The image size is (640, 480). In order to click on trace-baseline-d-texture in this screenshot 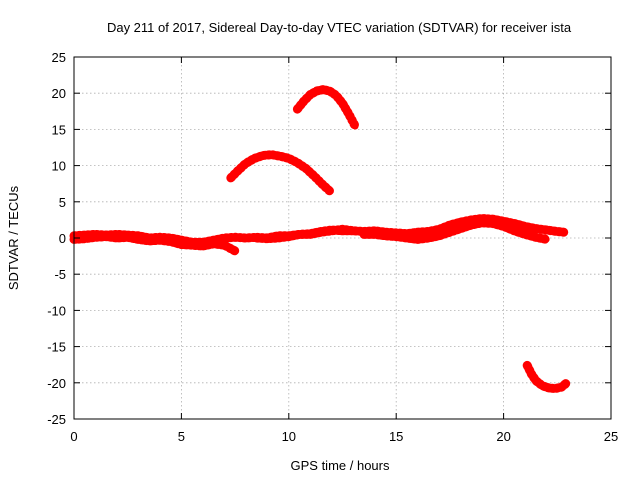, I will do `click(455, 231)`.